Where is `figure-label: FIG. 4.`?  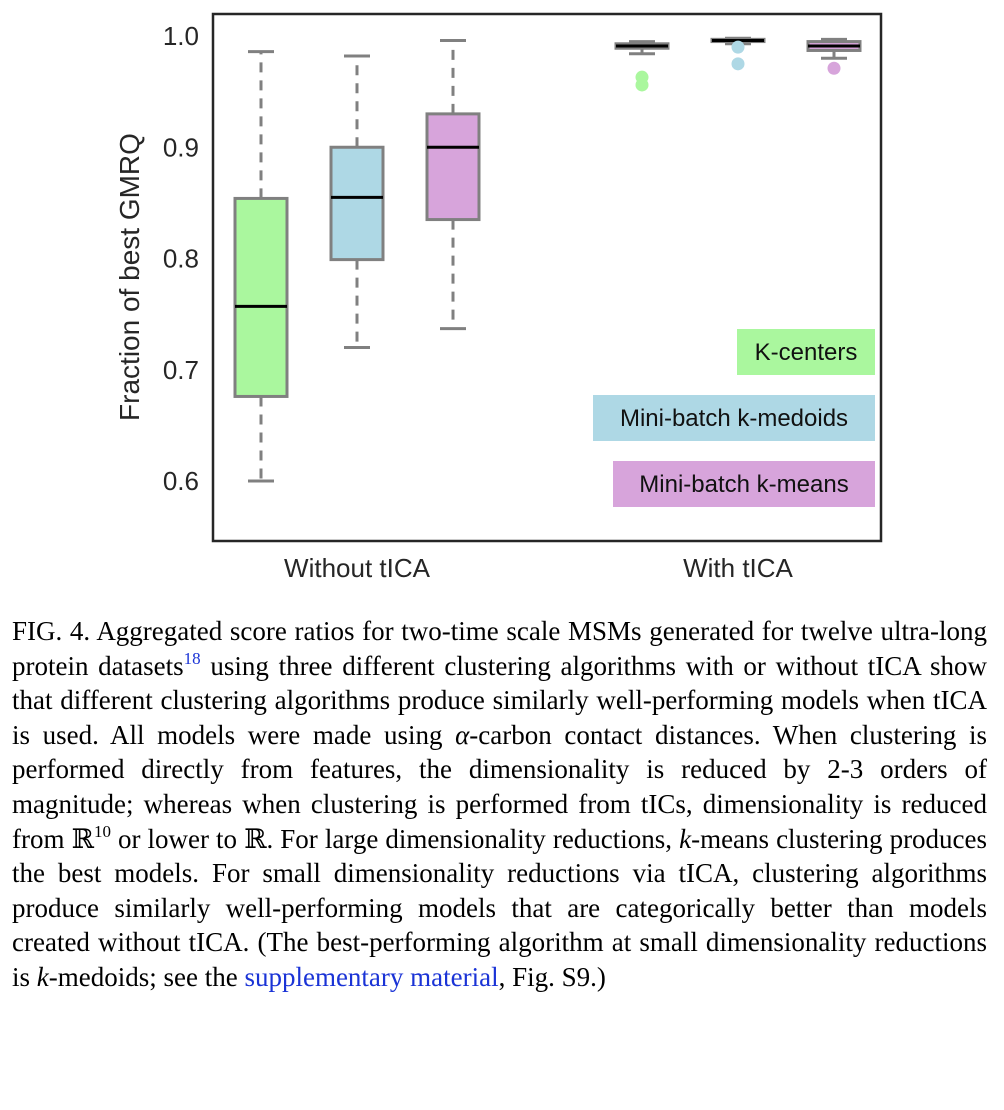 figure-label: FIG. 4. is located at coordinates (51, 631).